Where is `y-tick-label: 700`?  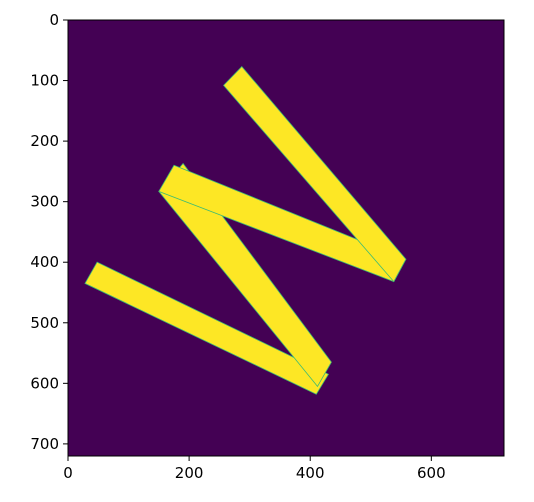
y-tick-label: 700 is located at coordinates (44, 444).